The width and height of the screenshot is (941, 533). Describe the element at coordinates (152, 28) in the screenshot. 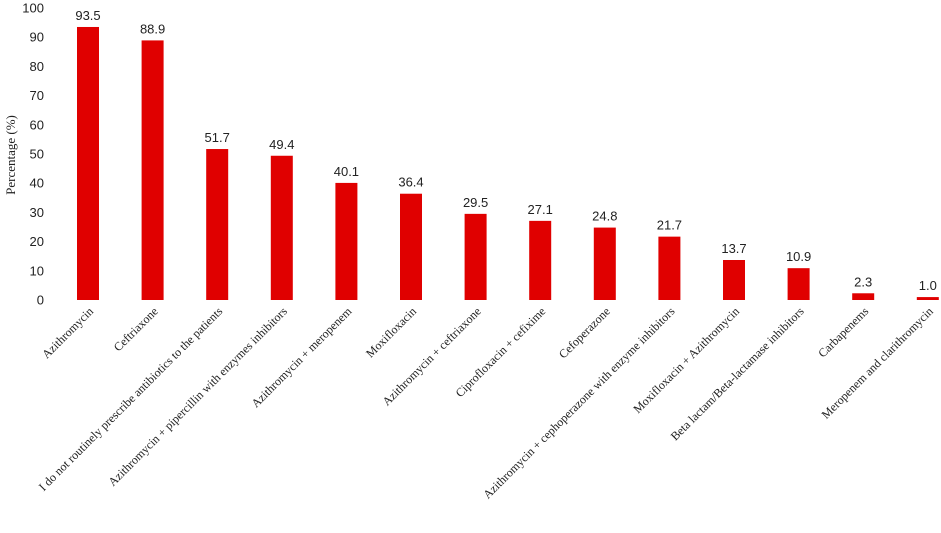

I see `value-label: 88.9` at that location.